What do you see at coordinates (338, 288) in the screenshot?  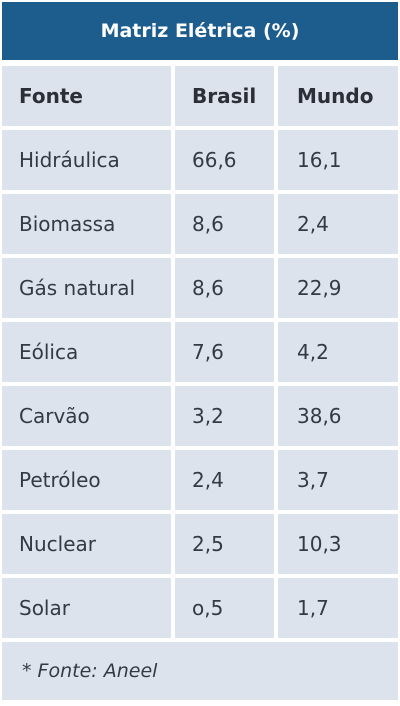 I see `mundo-value-cell: 22,9` at bounding box center [338, 288].